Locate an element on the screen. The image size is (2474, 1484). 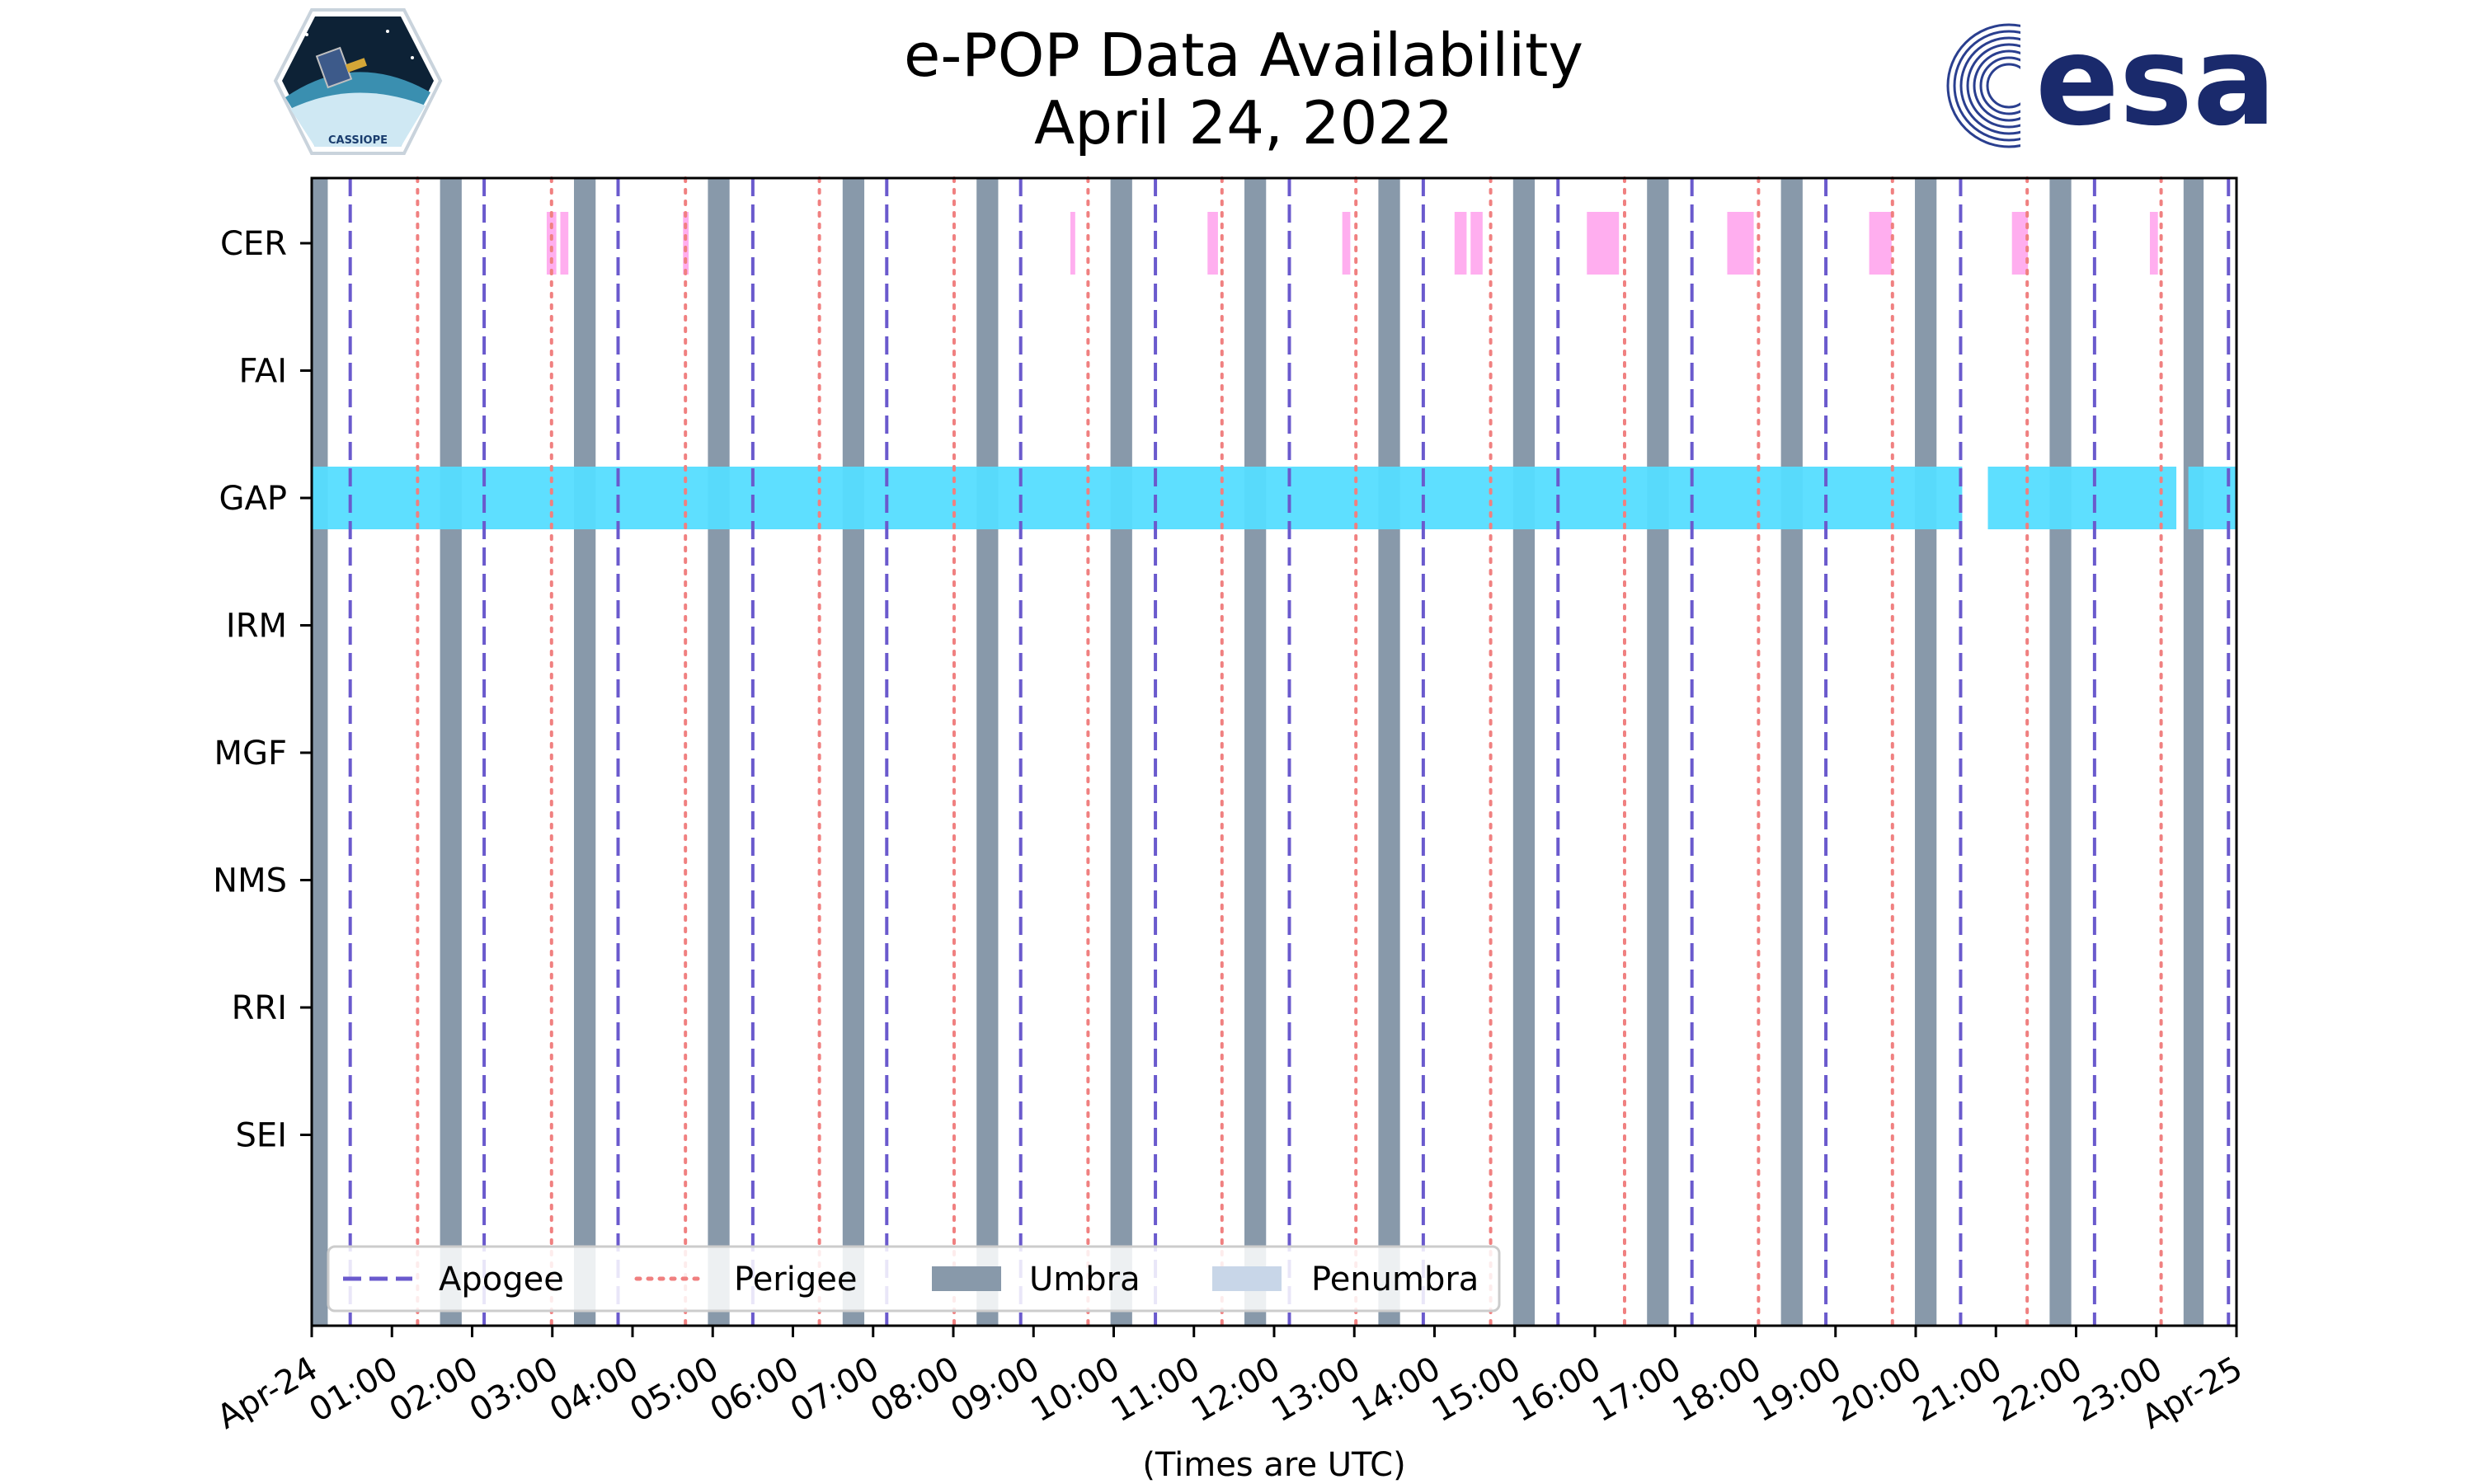
x-tick-label: 03:00 is located at coordinates (514, 1390).